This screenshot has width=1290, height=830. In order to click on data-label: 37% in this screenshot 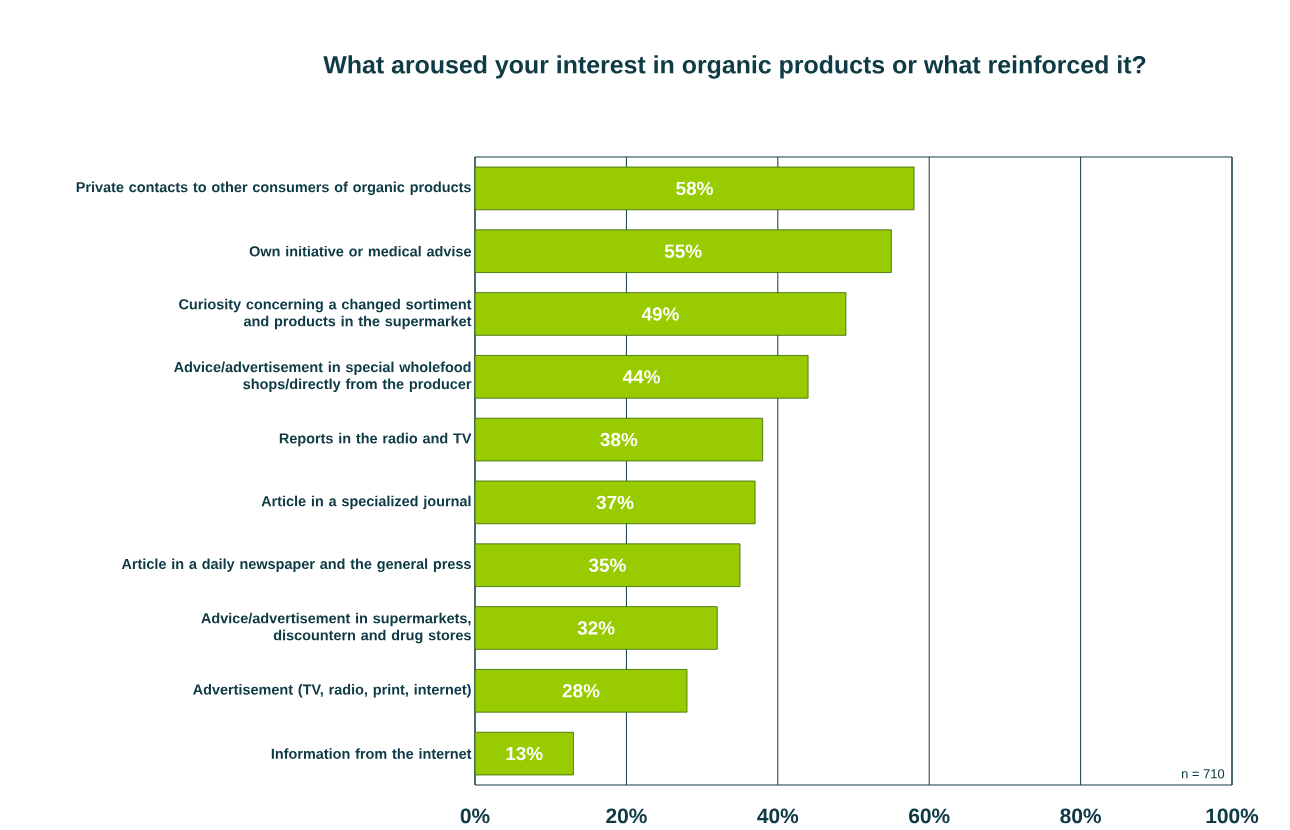, I will do `click(615, 502)`.